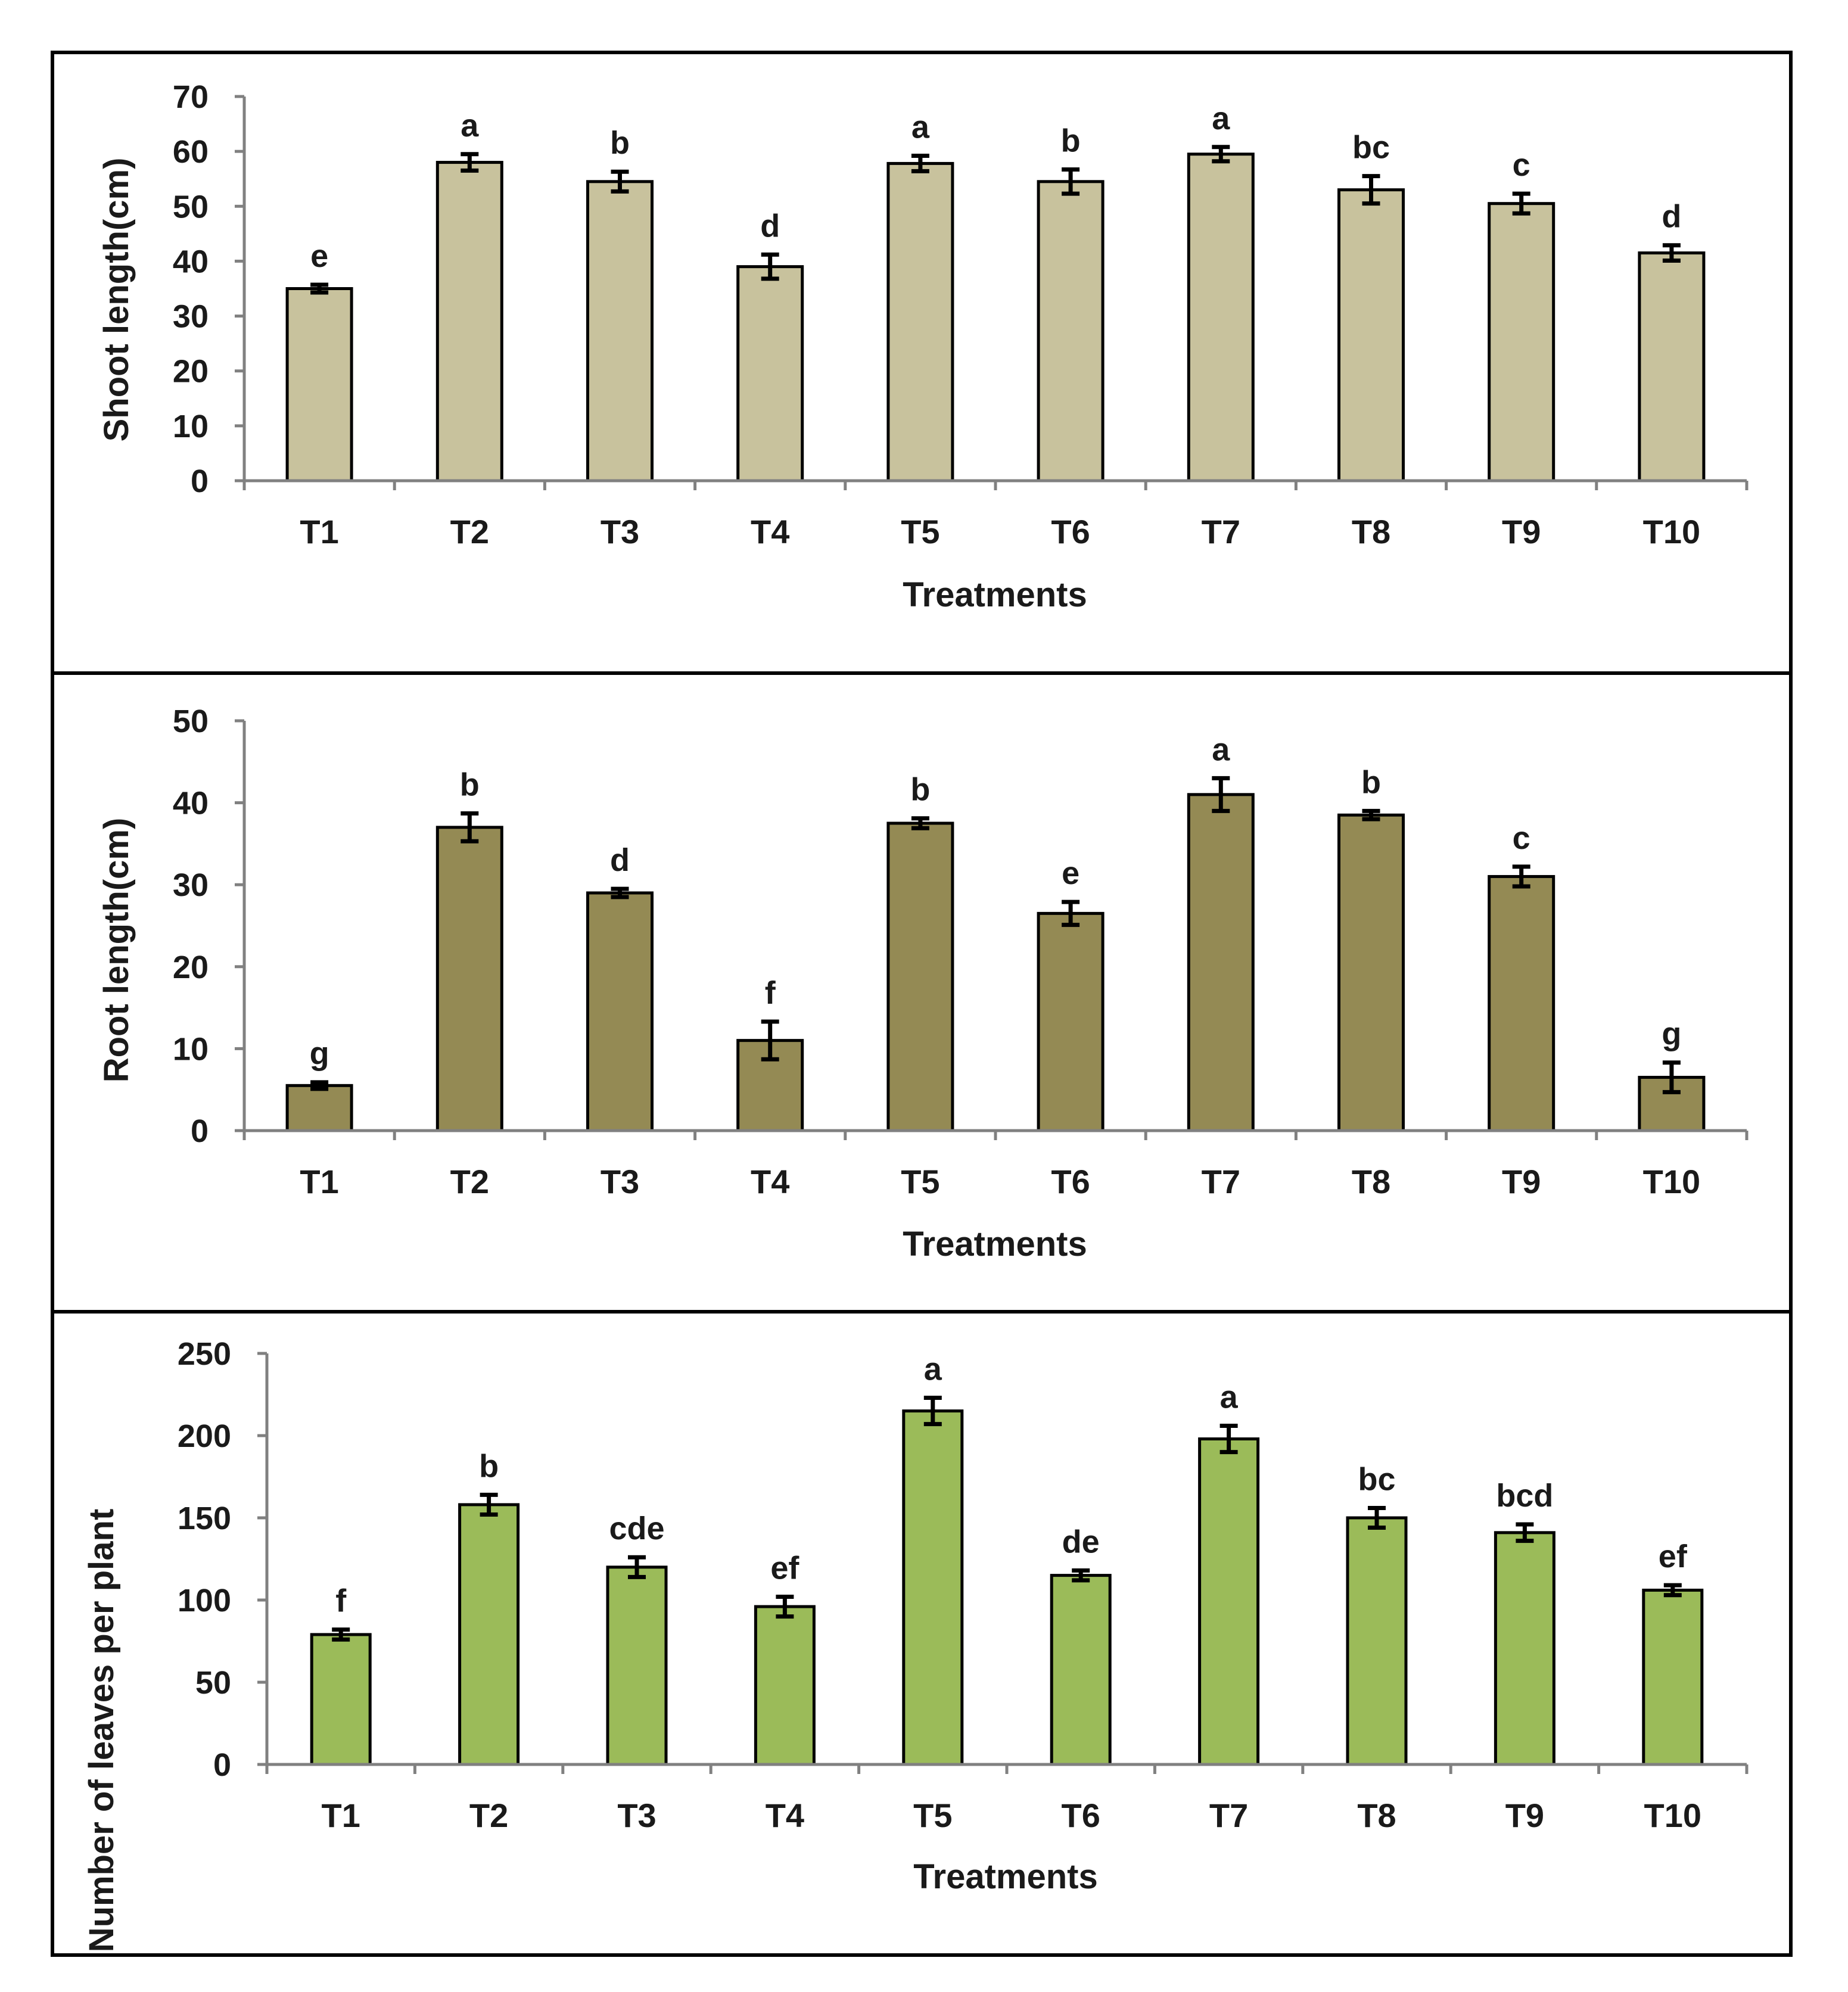 The height and width of the screenshot is (1992, 1848). I want to click on shoot-length-significance-letter-t10: d, so click(1671, 217).